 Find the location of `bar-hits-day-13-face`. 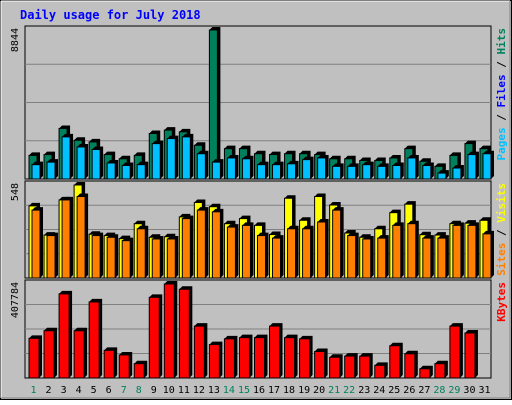

bar-hits-day-13-face is located at coordinates (213, 104).